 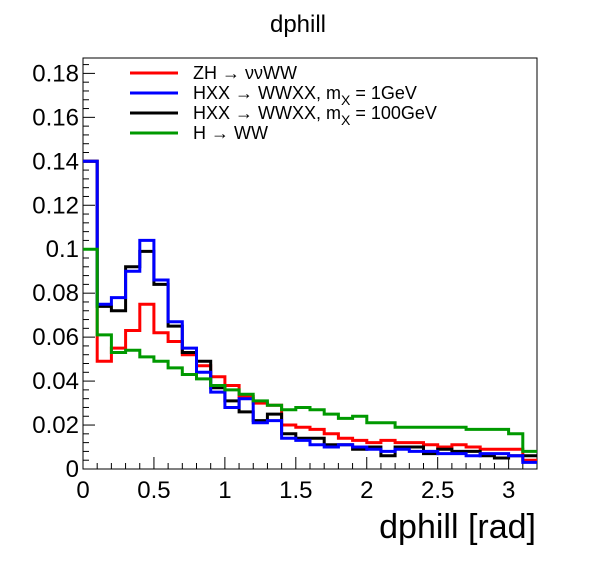 I want to click on y-tick-label: 0.16, so click(x=55, y=117).